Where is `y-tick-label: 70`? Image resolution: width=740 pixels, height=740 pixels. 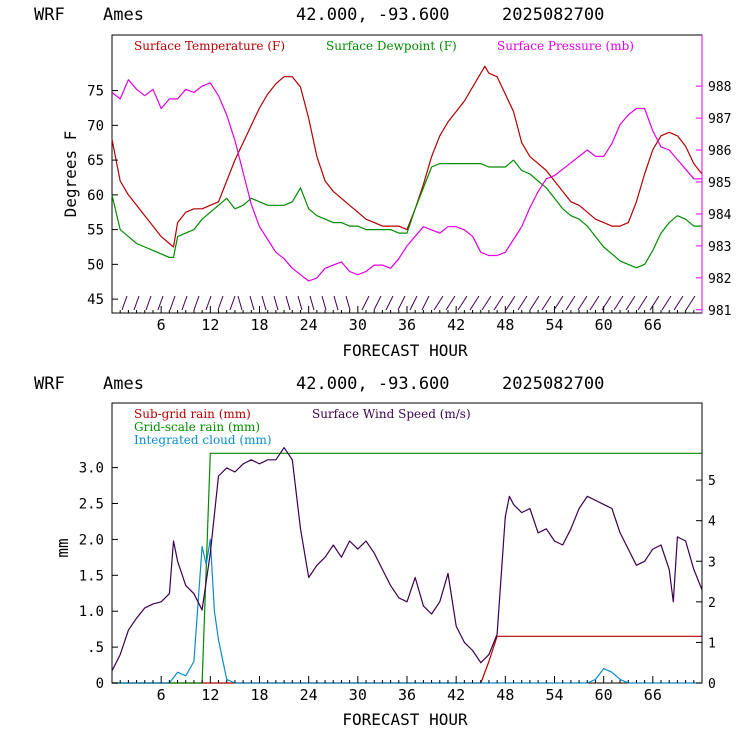 y-tick-label: 70 is located at coordinates (95, 126).